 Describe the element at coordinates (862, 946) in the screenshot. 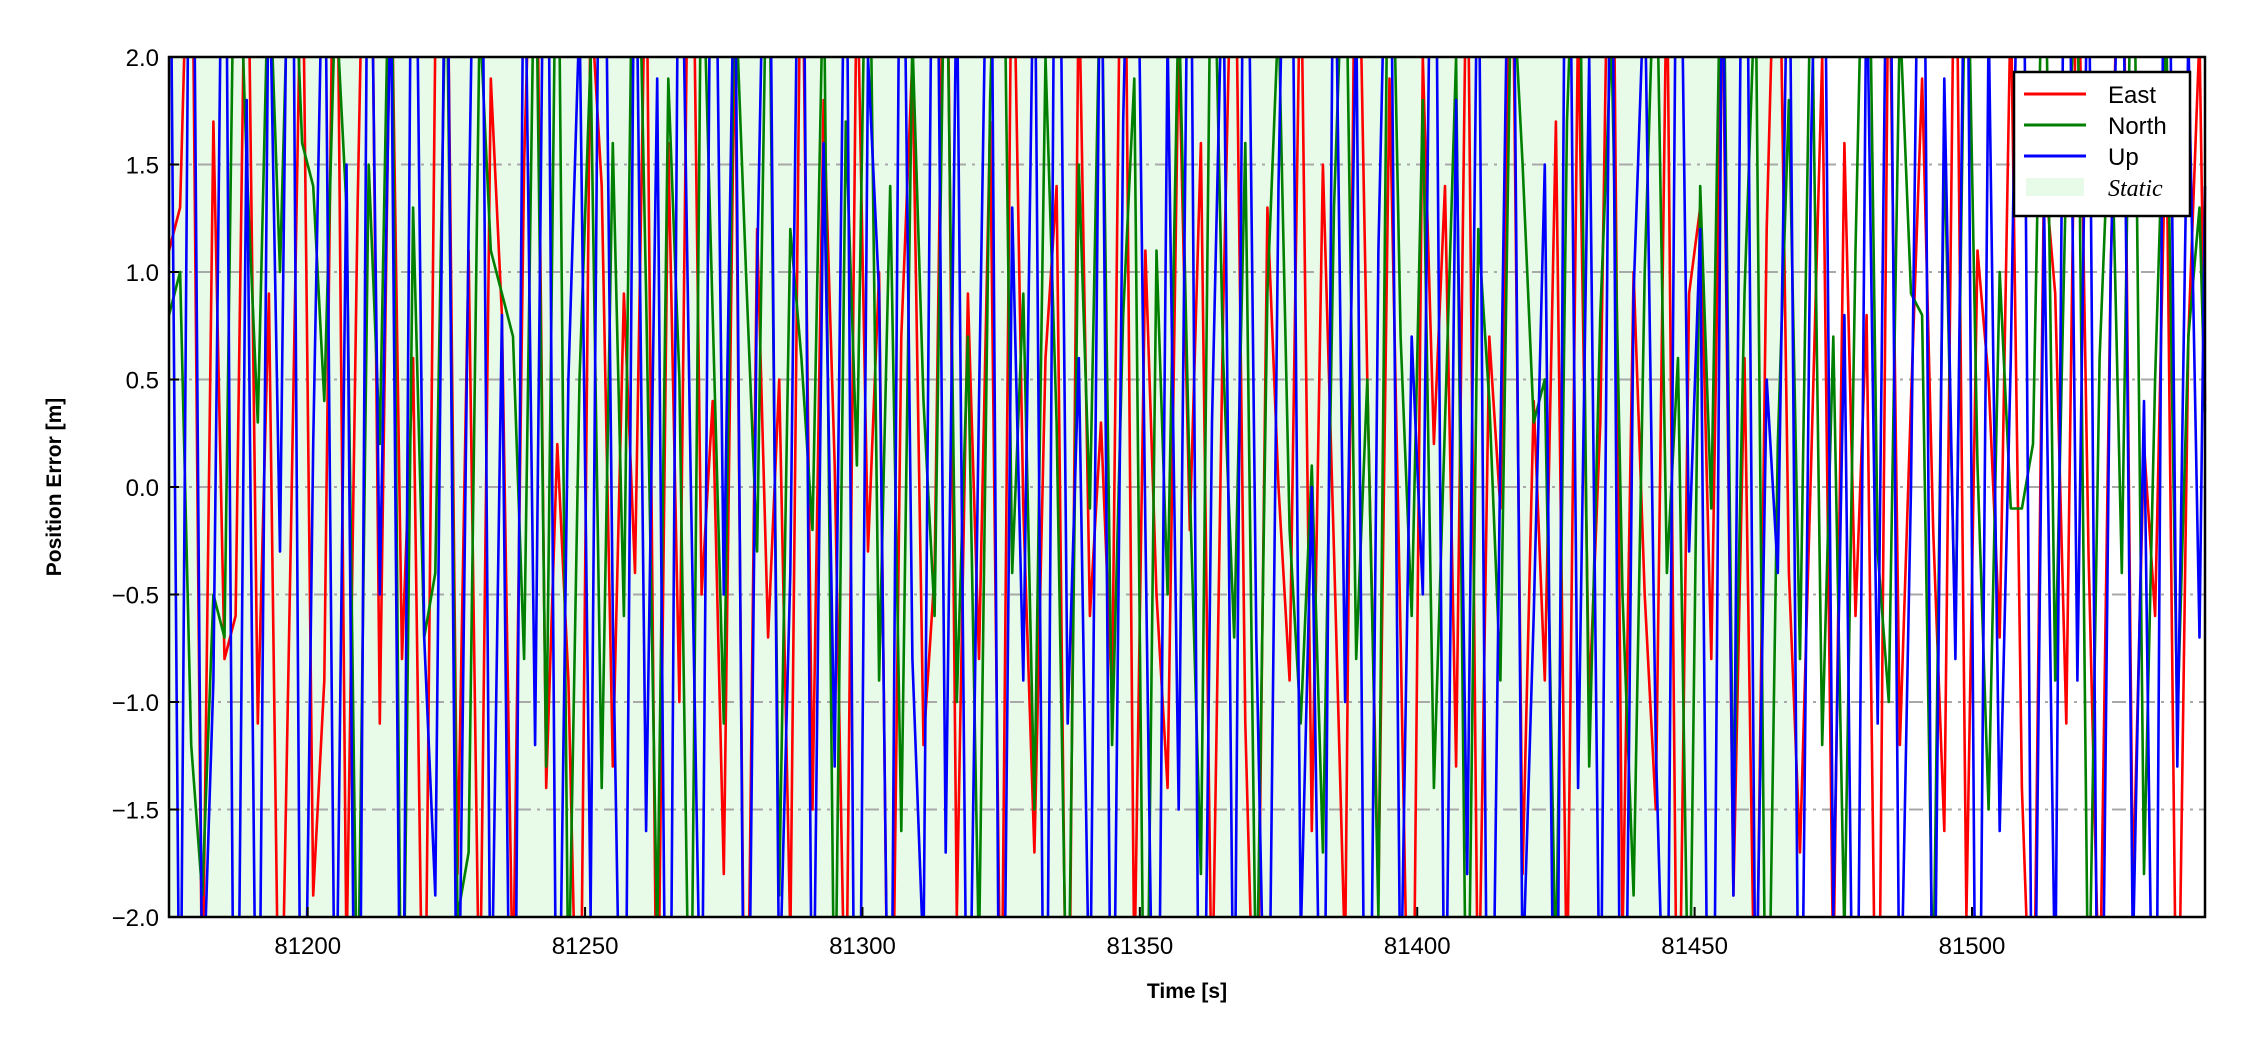

I see `x-tick-label: 81300` at that location.